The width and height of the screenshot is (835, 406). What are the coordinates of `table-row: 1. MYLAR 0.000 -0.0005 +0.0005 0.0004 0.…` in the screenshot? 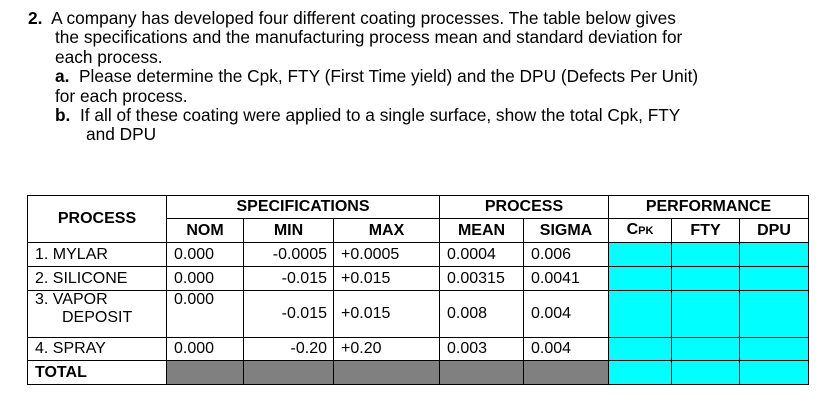 It's located at (418, 254).